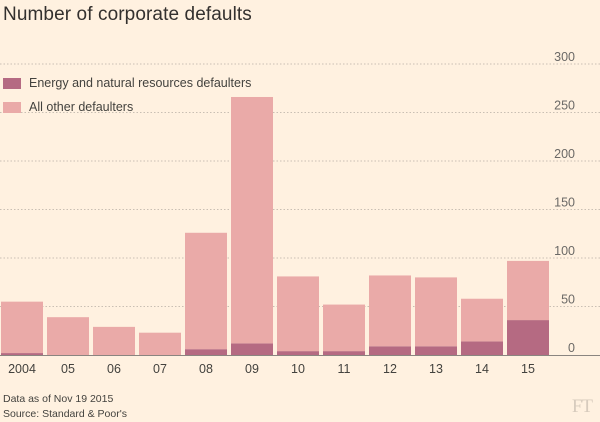 The width and height of the screenshot is (600, 422). I want to click on x-tick-label: 10, so click(298, 369).